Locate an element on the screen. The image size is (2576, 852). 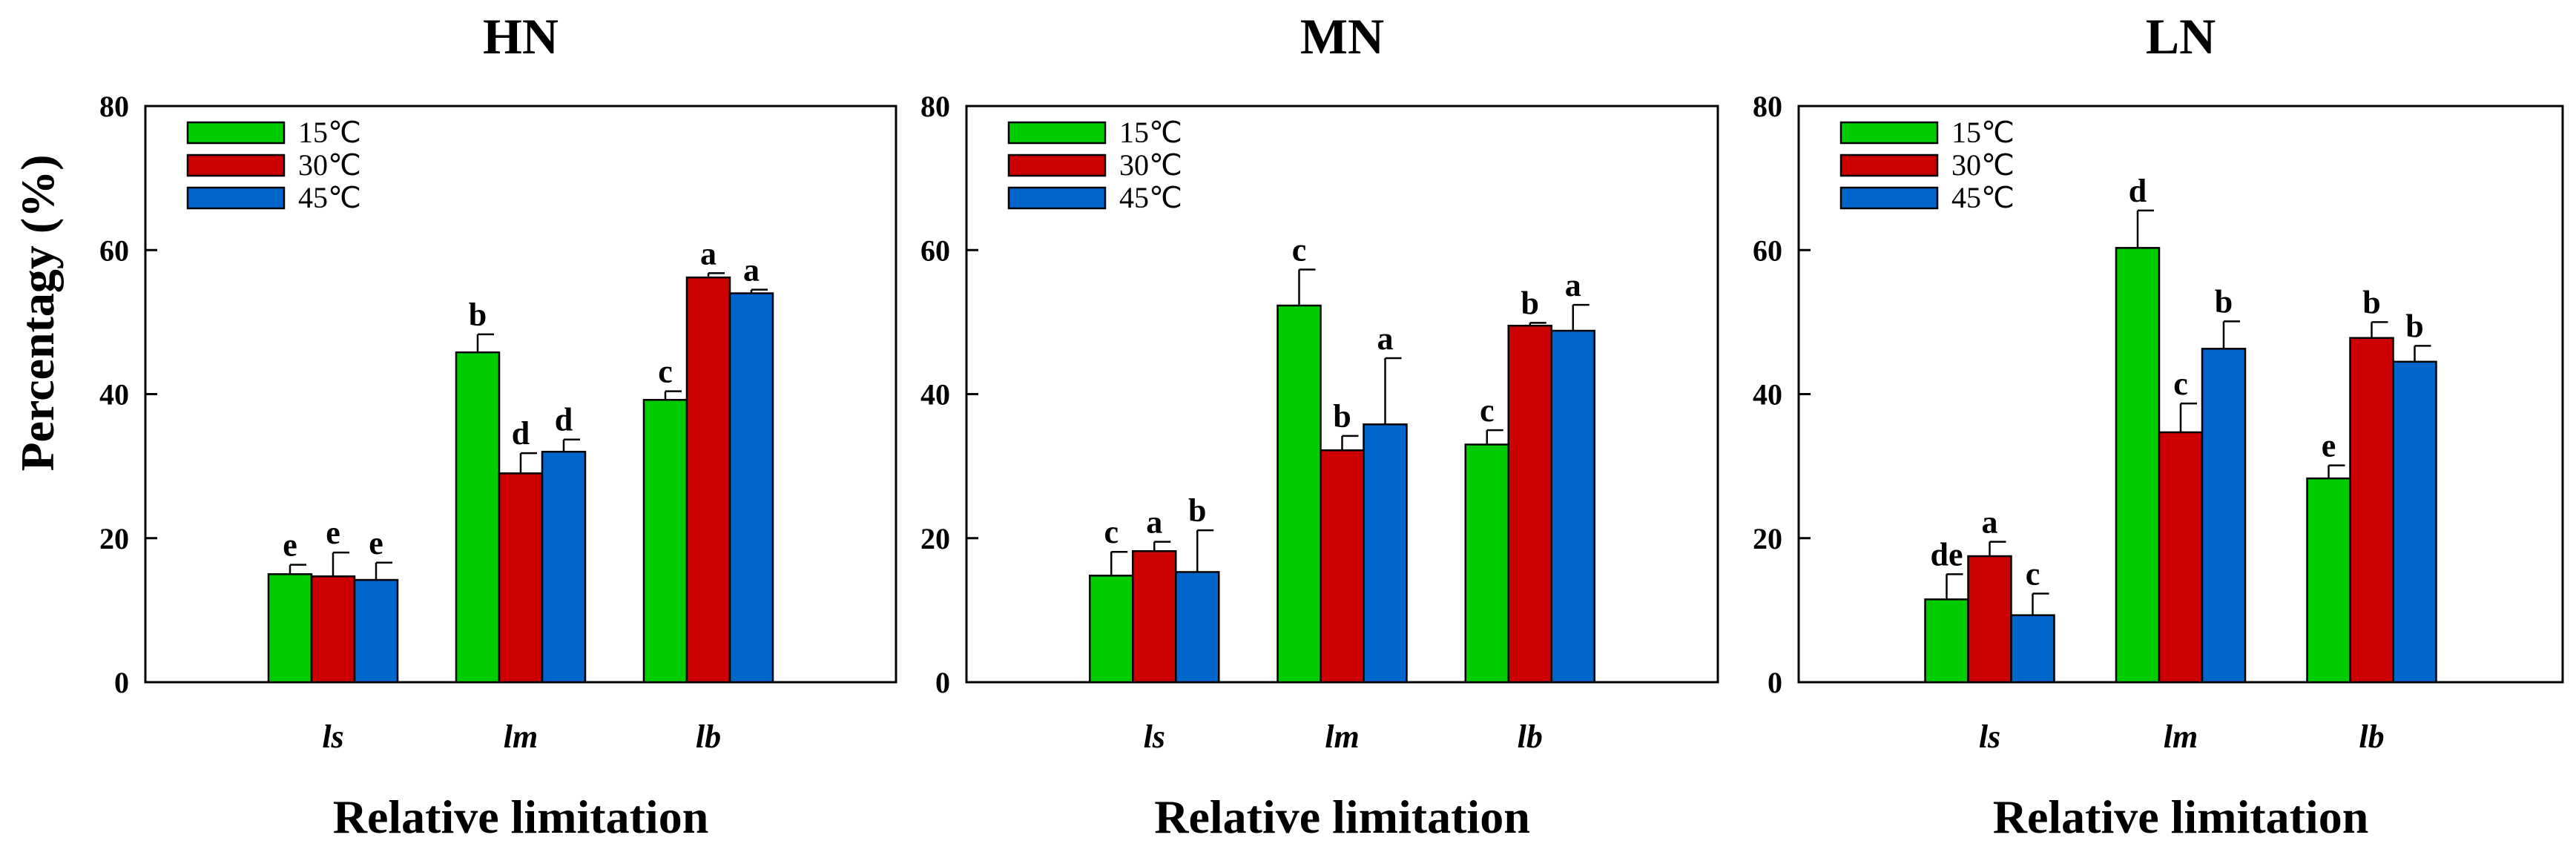
significance-label: de is located at coordinates (1947, 554).